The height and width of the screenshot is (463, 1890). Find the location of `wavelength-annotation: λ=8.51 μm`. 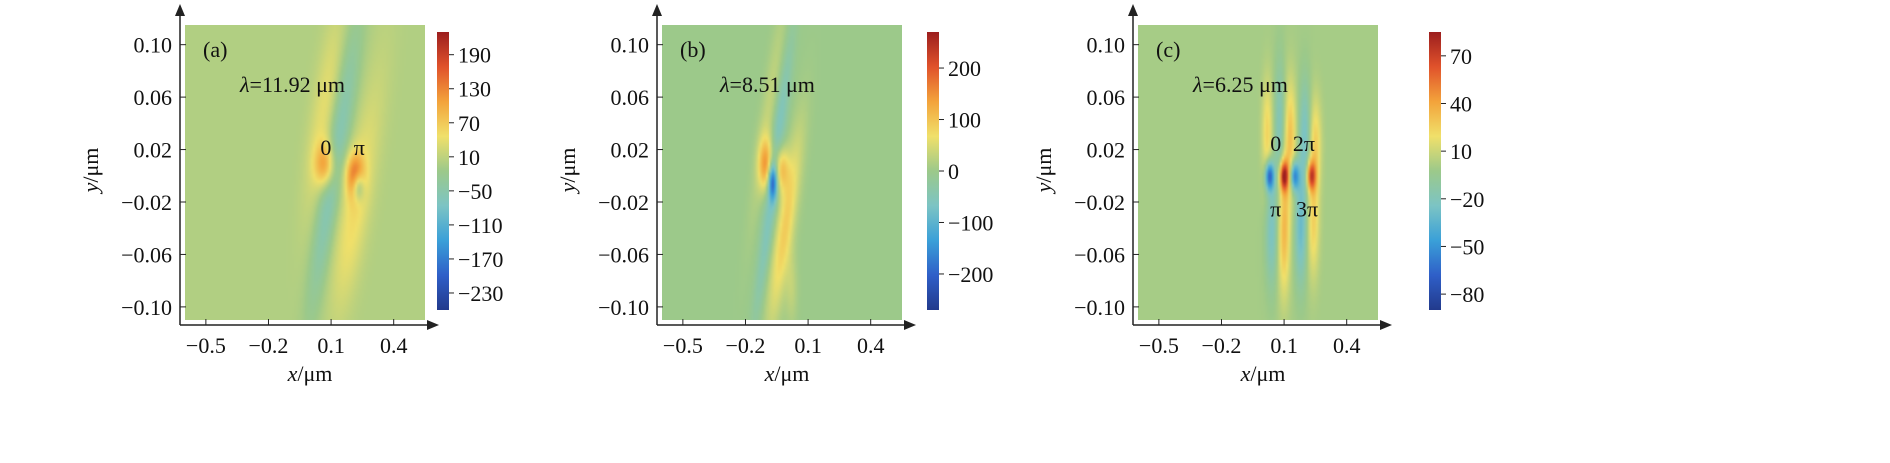

wavelength-annotation: λ=8.51 μm is located at coordinates (767, 84).